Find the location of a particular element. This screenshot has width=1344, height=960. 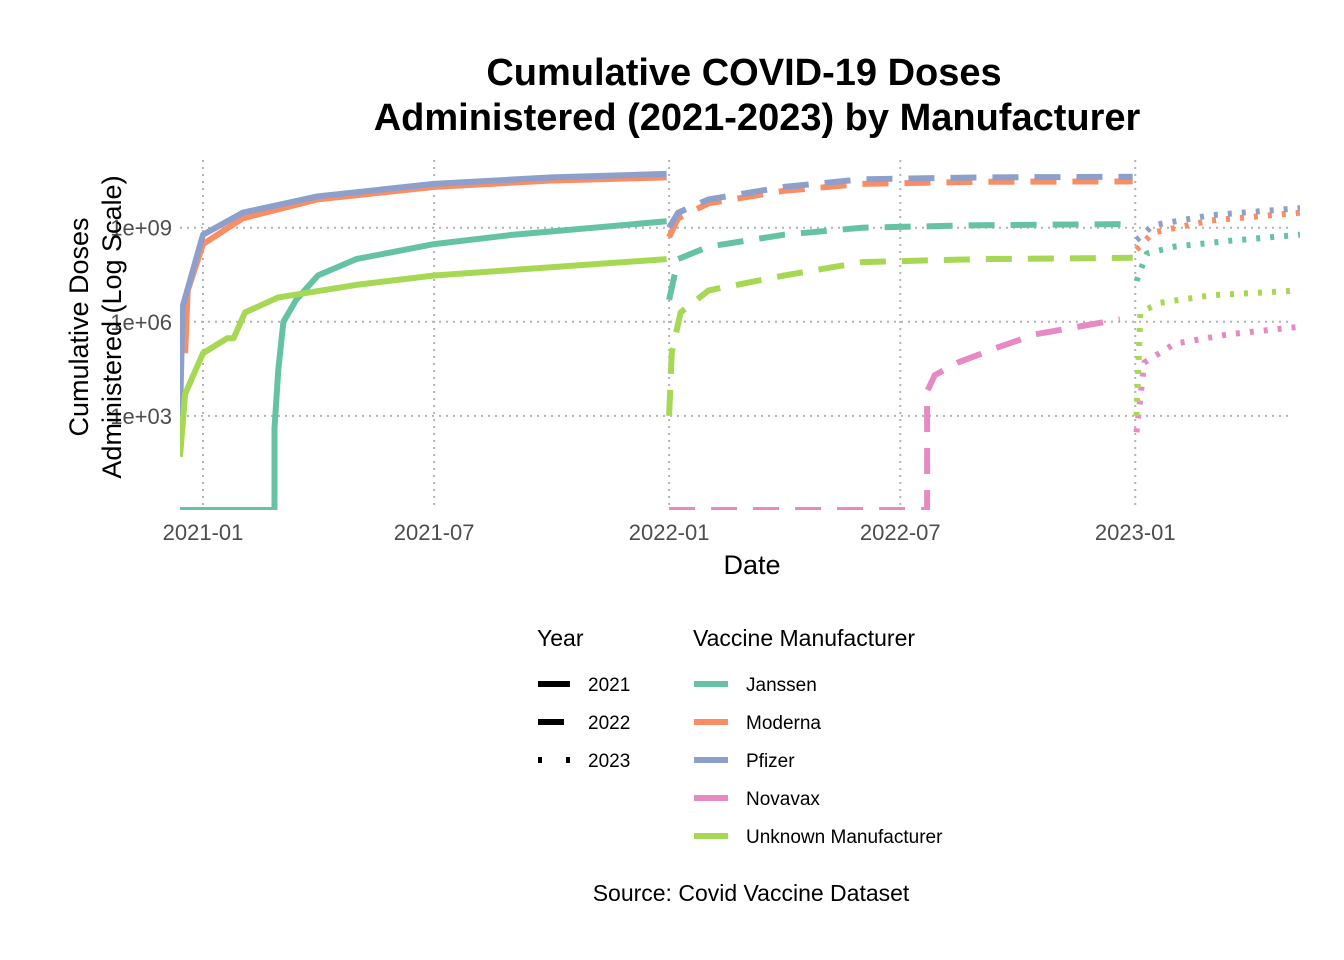

legend-manufacturer-title: Vaccine Manufacturer is located at coordinates (804, 638).